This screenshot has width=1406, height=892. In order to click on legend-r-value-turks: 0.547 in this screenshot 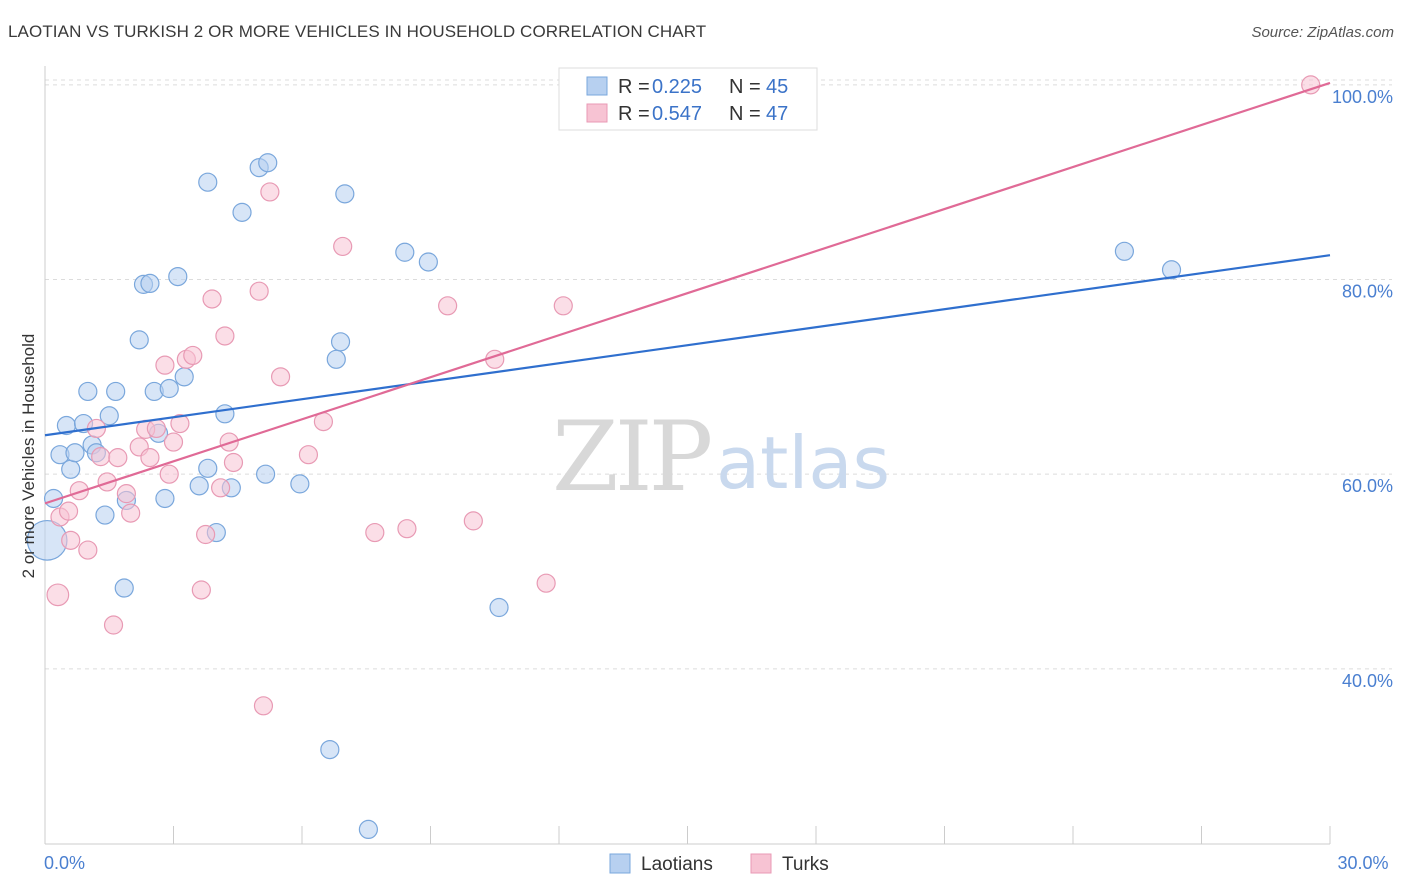, I will do `click(677, 114)`.